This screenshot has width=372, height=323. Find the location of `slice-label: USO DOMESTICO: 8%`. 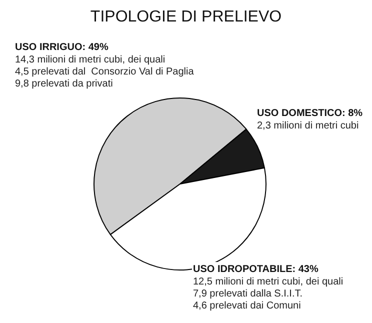

slice-label: USO DOMESTICO: 8% is located at coordinates (310, 113).